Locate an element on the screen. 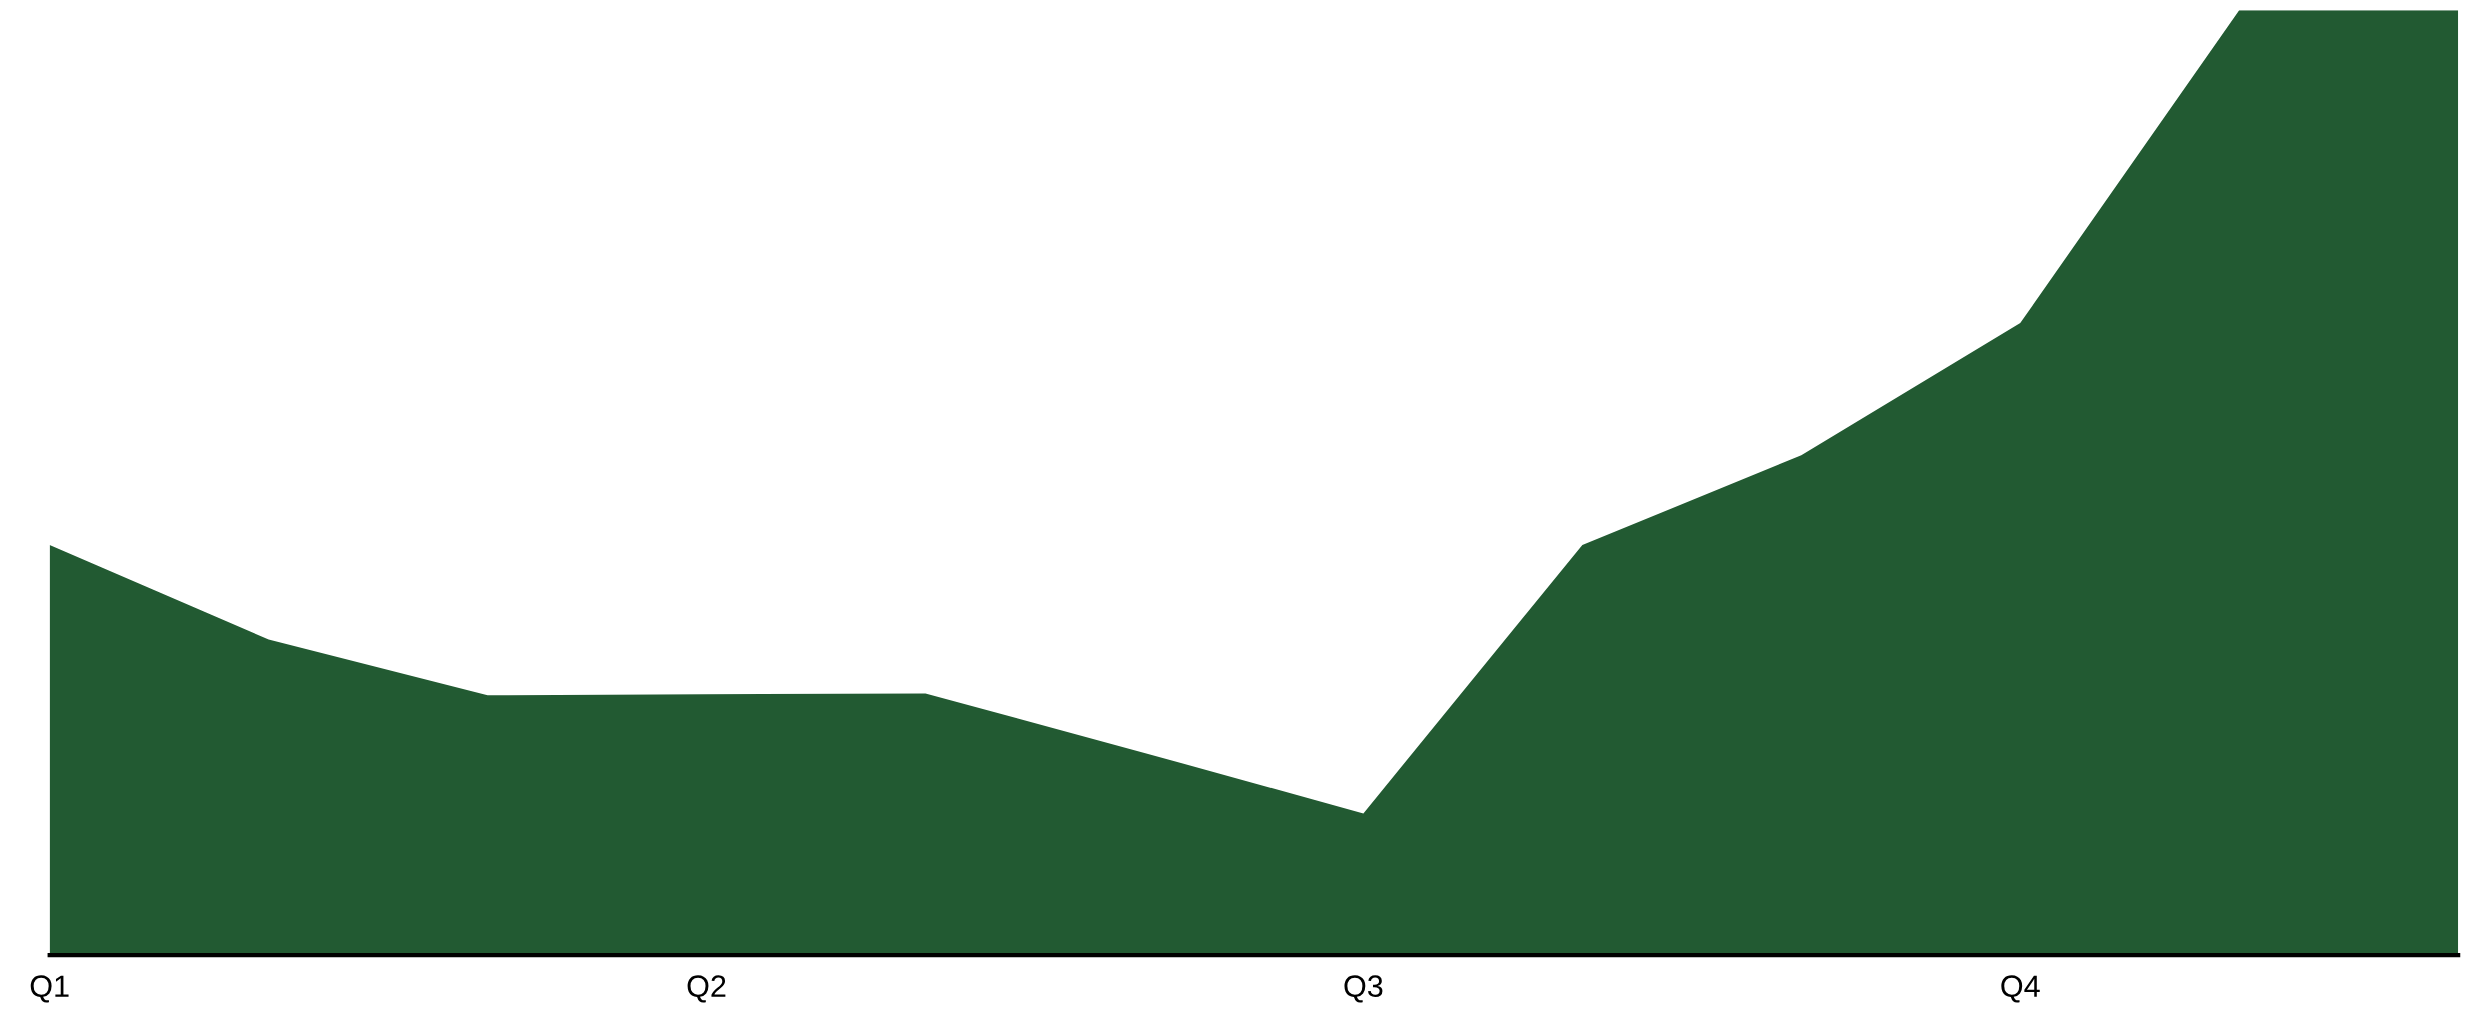  x-tick-label: Q4 is located at coordinates (2020, 989).